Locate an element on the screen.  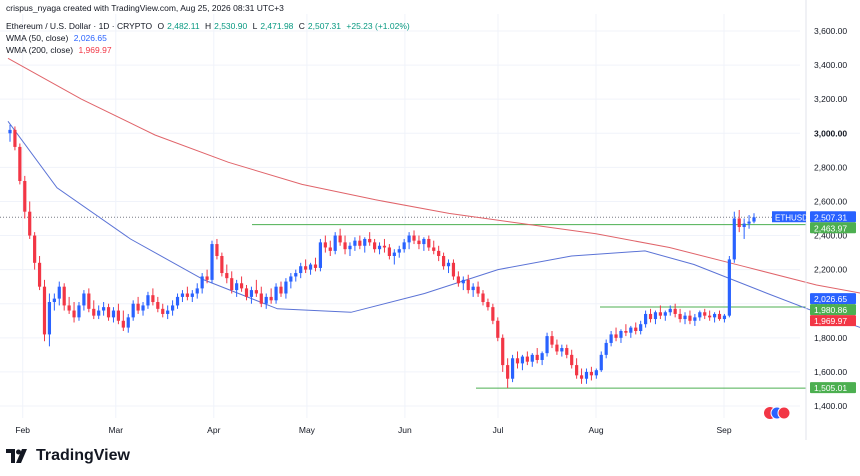
wma200-legend: WMA (200, close) 1,969.97 is located at coordinates (60, 50).